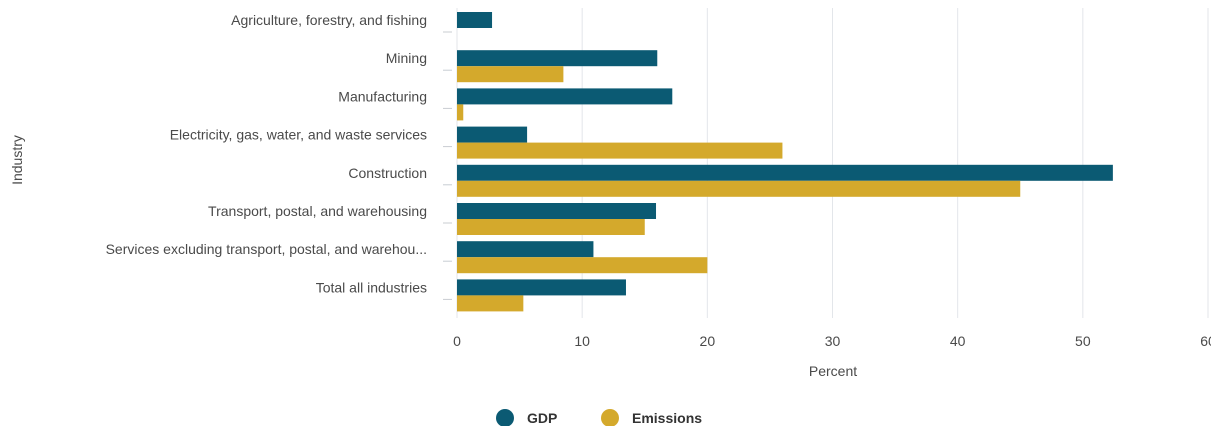  I want to click on category-label: Construction, so click(387, 173).